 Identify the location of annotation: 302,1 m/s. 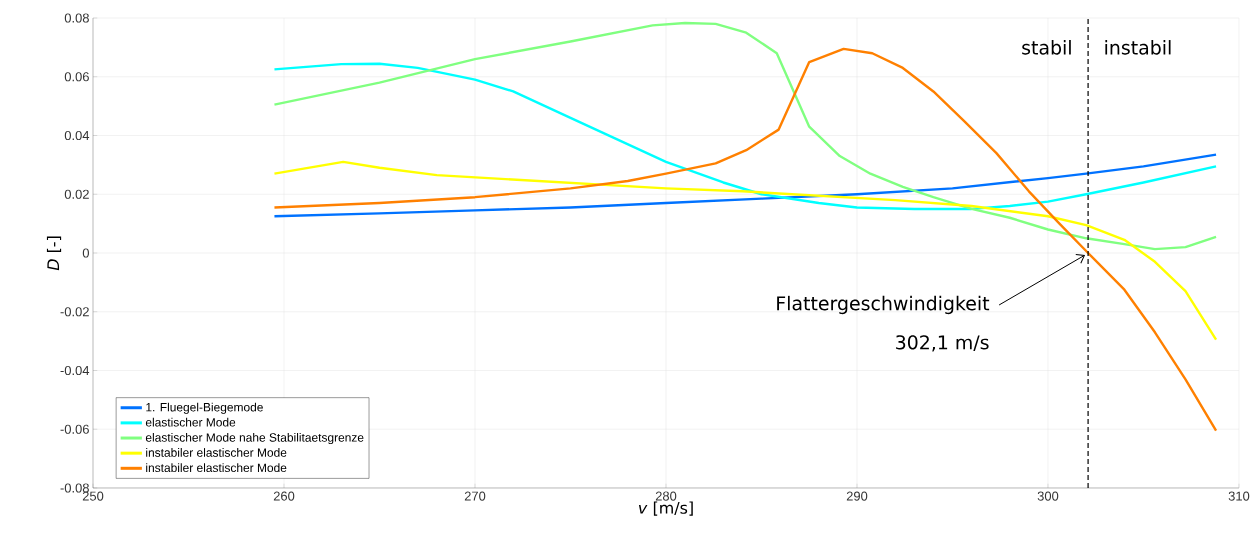
(942, 343).